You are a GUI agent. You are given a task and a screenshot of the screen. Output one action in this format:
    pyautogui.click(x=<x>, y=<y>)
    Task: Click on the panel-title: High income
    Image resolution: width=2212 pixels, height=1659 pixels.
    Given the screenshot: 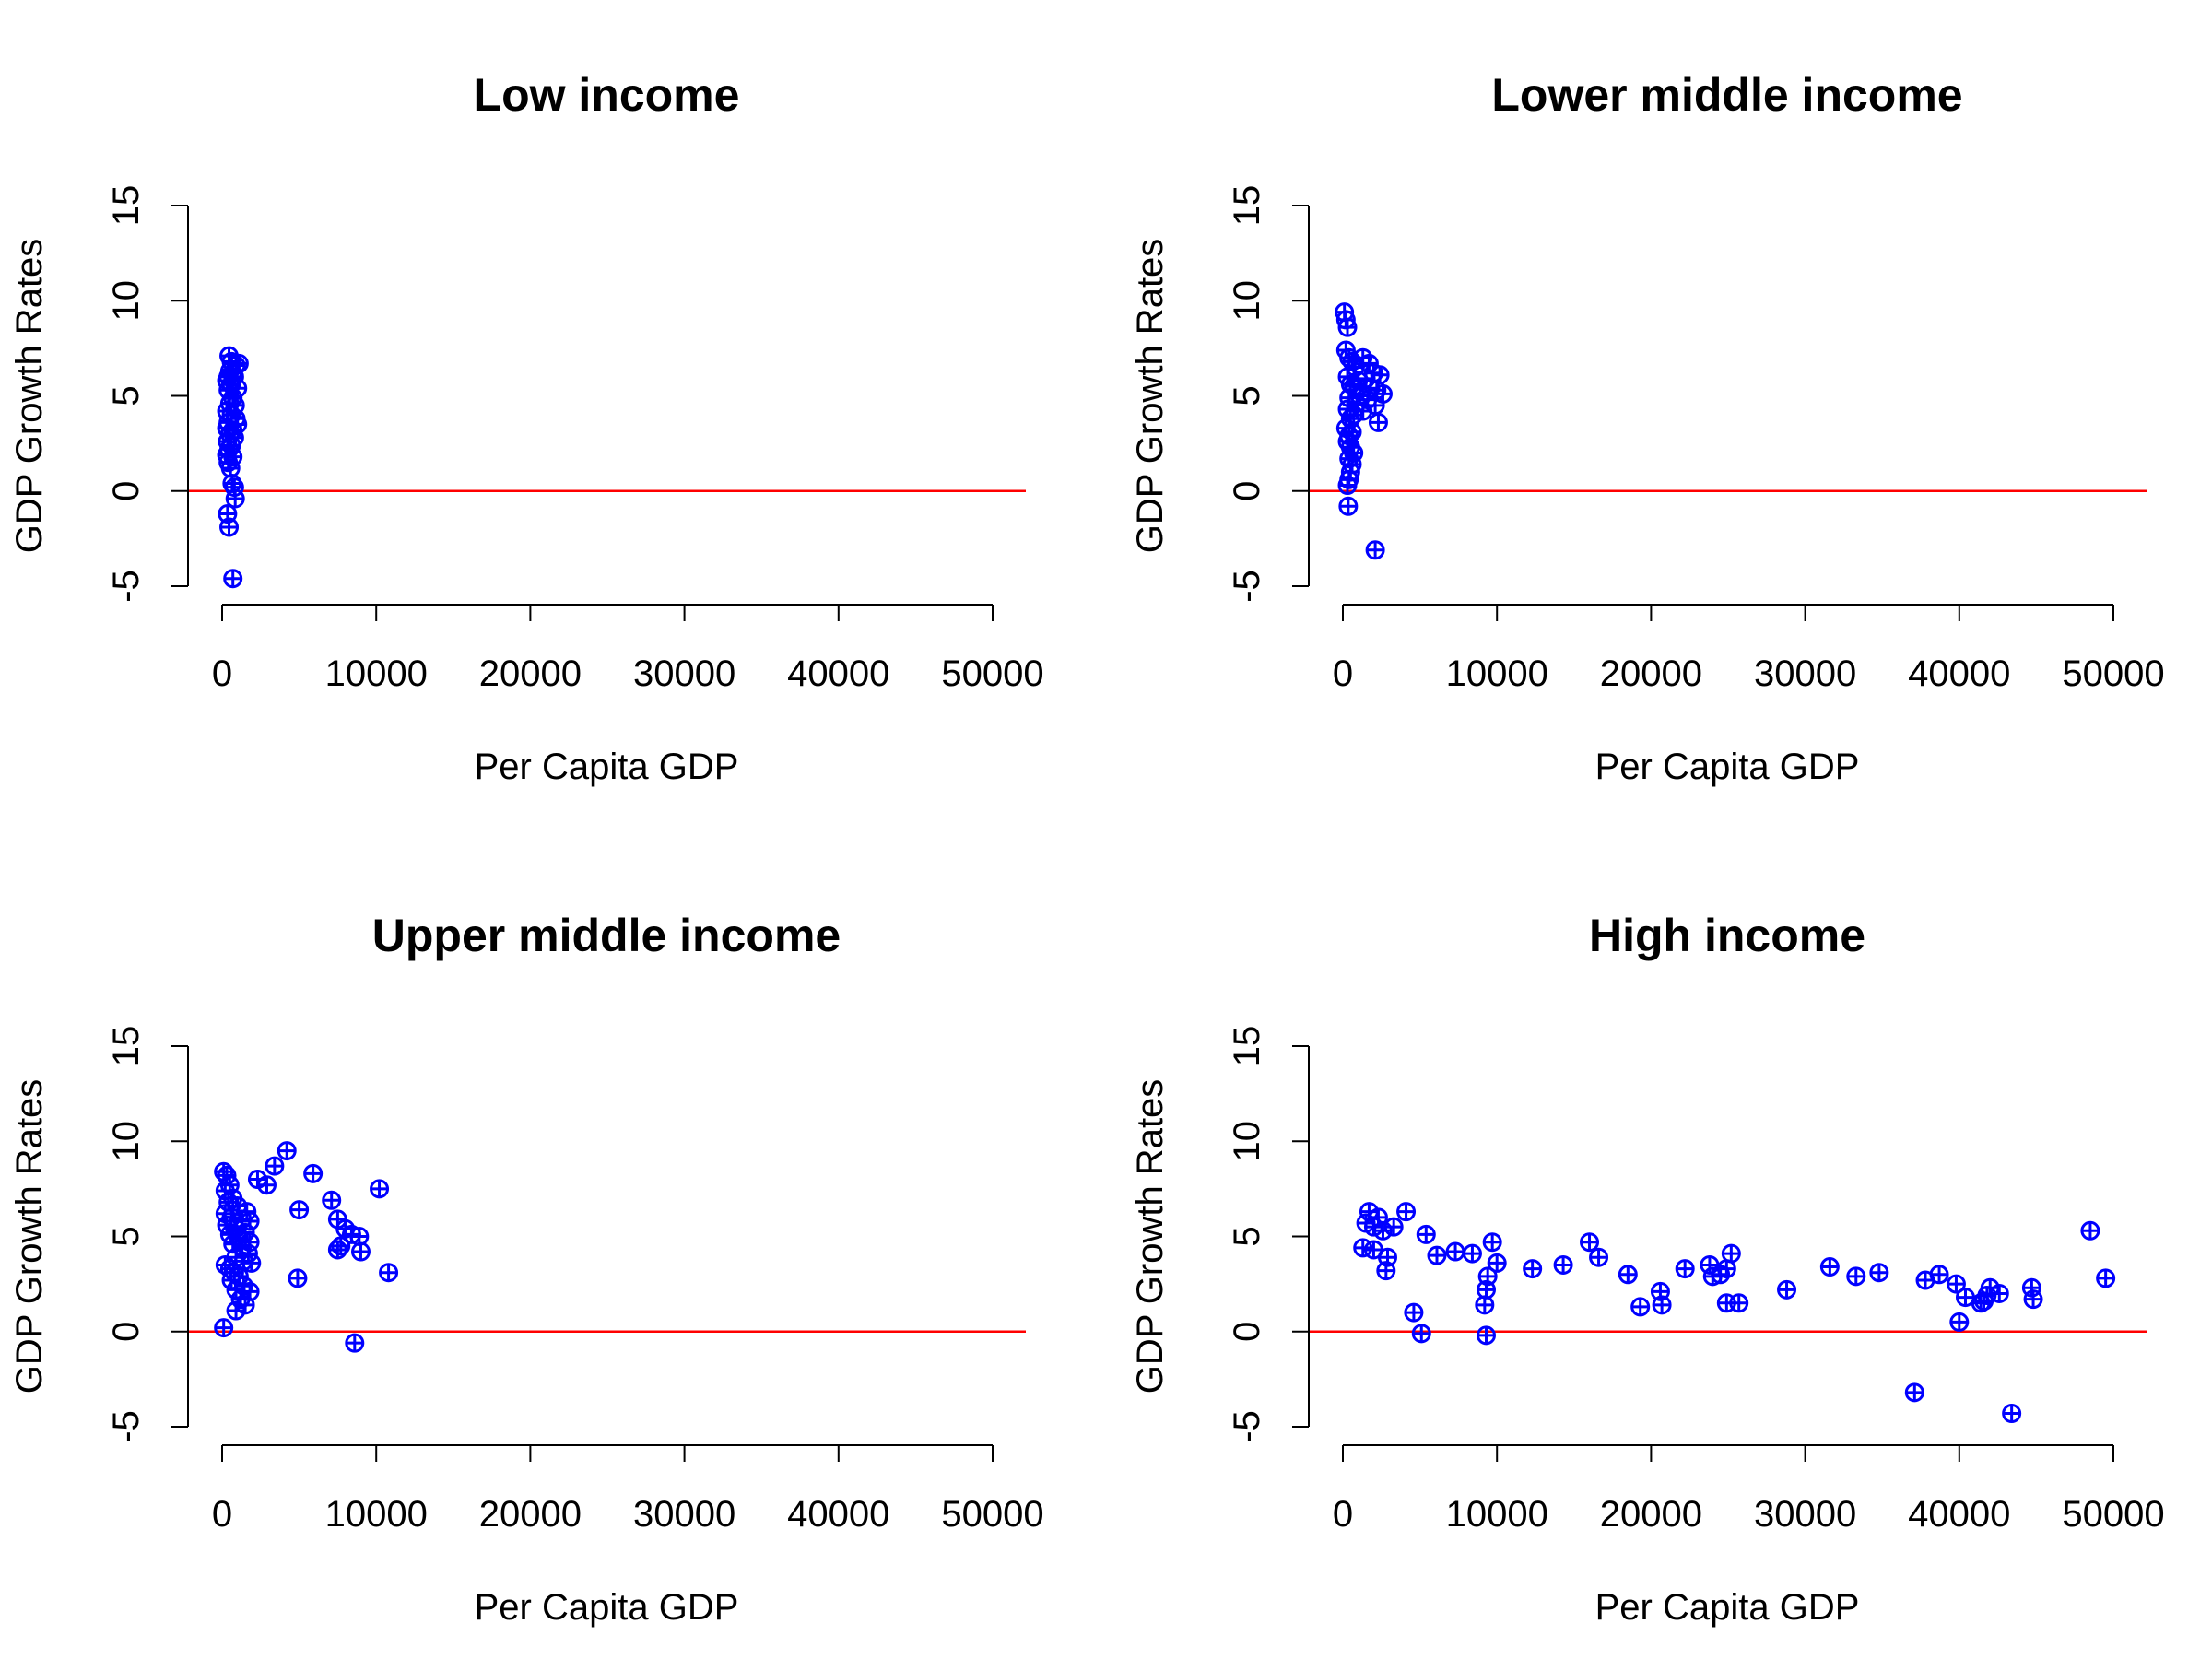 What is the action you would take?
    pyautogui.click(x=1727, y=935)
    